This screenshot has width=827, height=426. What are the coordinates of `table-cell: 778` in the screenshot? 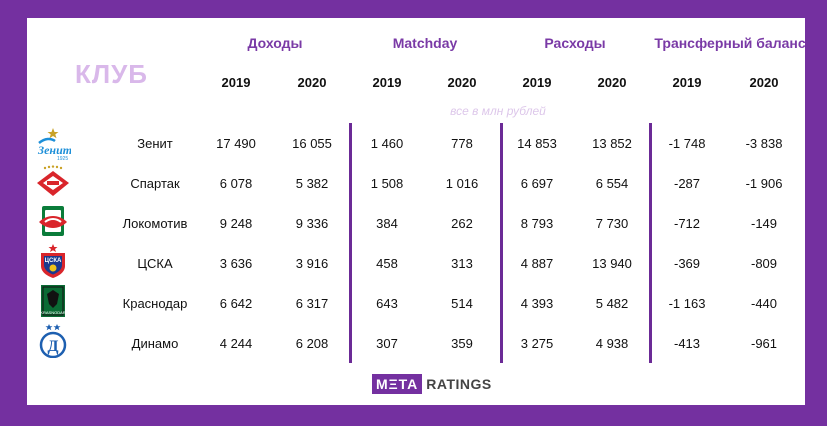 It's located at (462, 143).